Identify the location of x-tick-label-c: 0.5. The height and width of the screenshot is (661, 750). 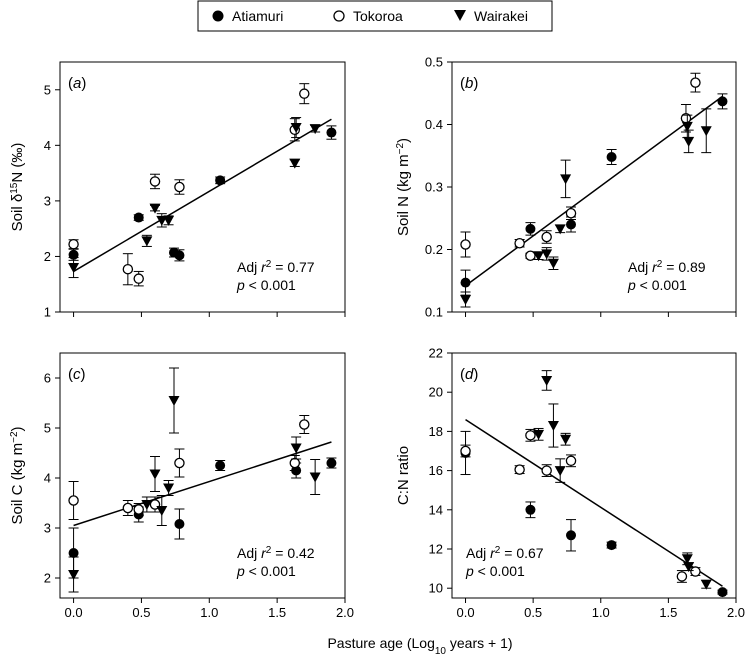
(141, 612).